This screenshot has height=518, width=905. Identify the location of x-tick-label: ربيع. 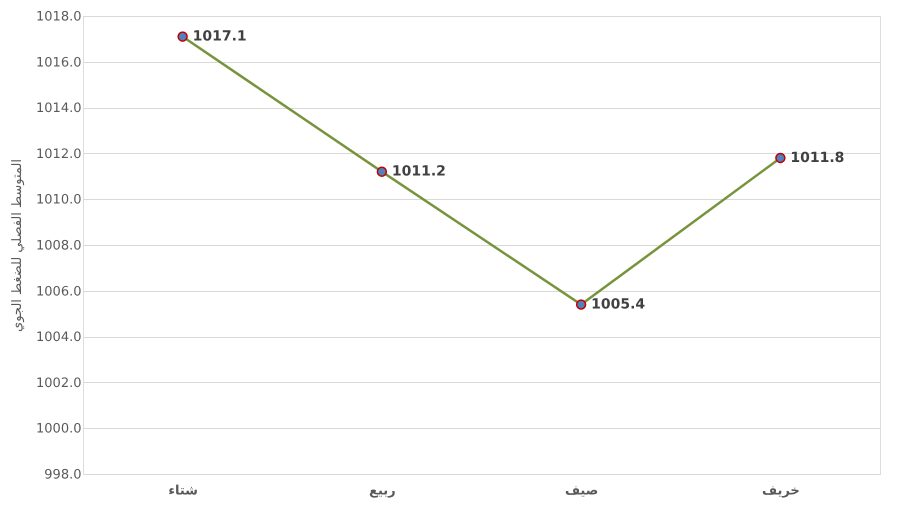
(382, 491).